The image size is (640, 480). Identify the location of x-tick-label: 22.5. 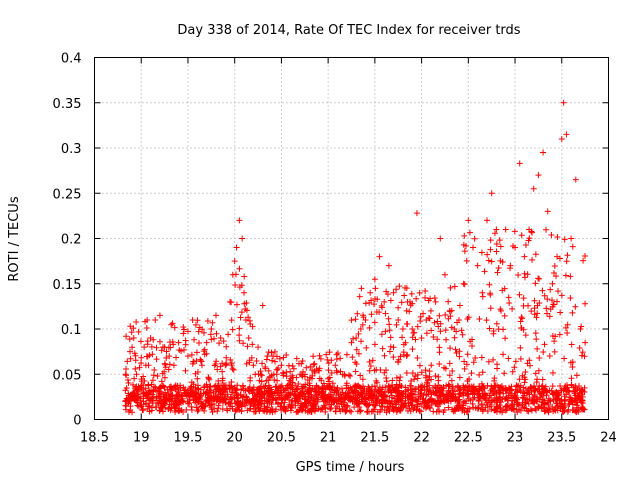
(468, 438).